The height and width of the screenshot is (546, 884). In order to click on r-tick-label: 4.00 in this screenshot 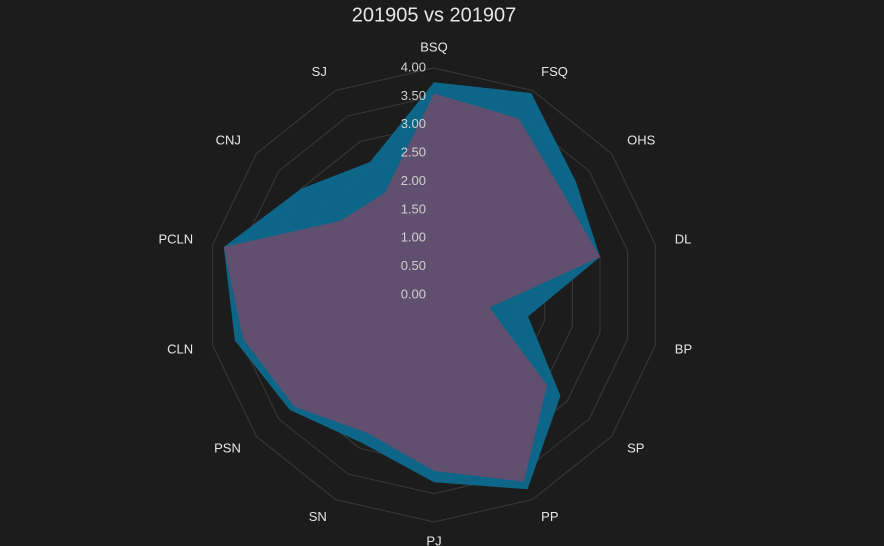, I will do `click(413, 66)`.